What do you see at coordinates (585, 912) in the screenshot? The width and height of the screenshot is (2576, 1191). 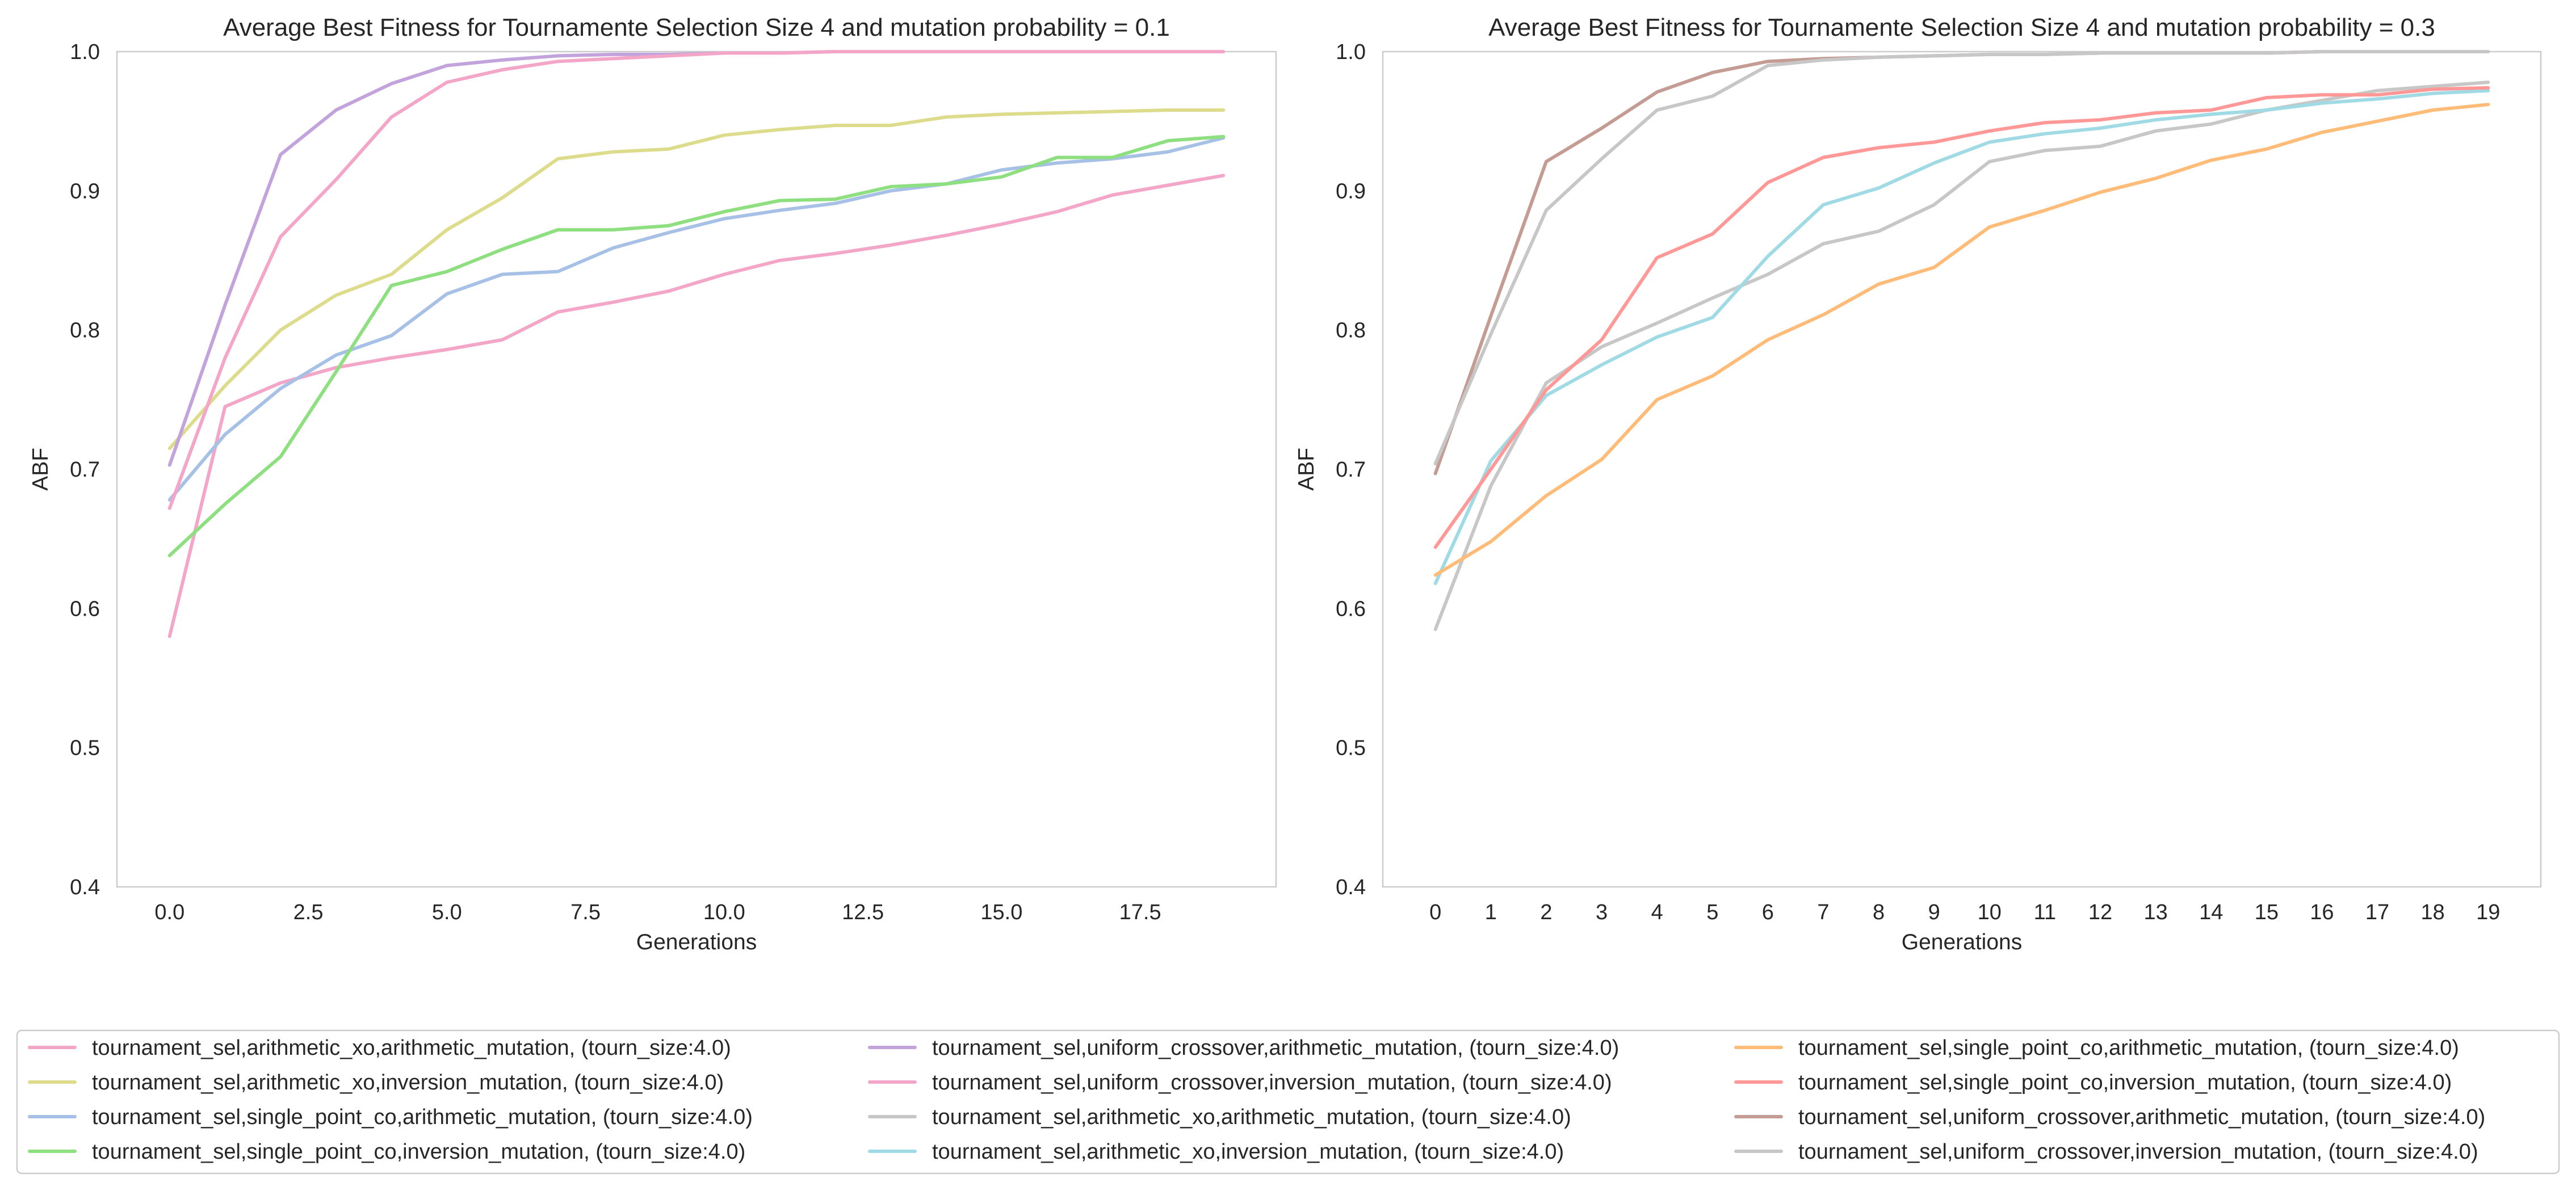 I see `x-tick-label: 7.5` at bounding box center [585, 912].